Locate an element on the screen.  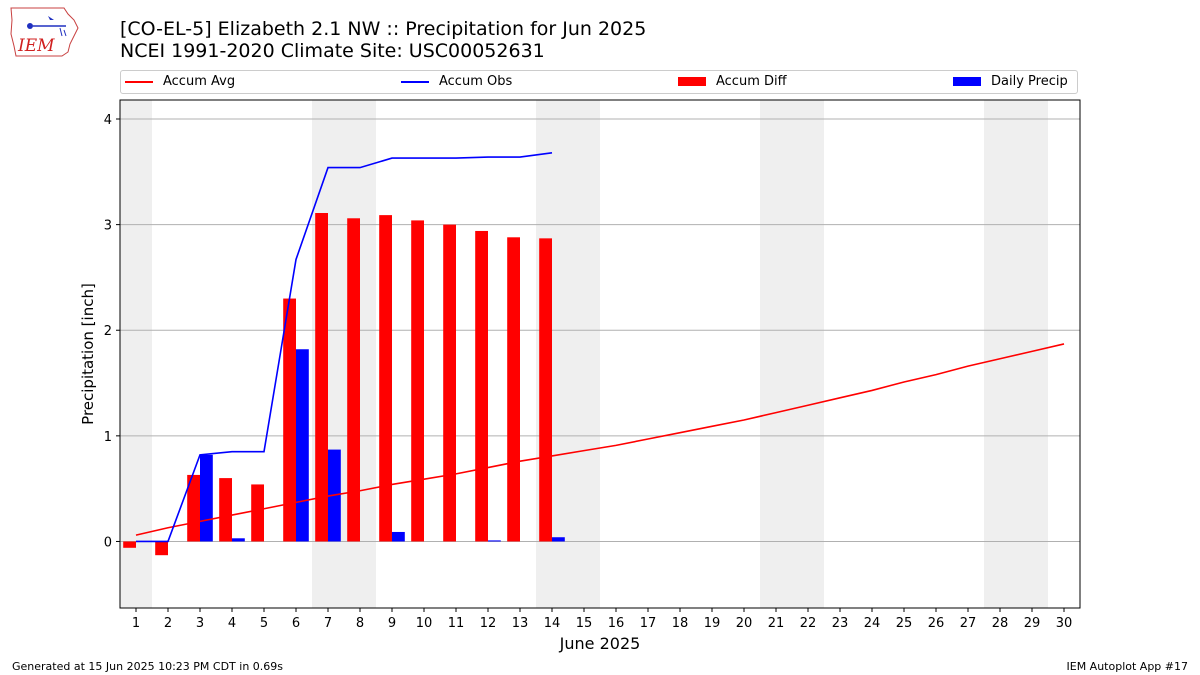
legend-item-daily-precip: Daily Precip is located at coordinates (1010, 81).